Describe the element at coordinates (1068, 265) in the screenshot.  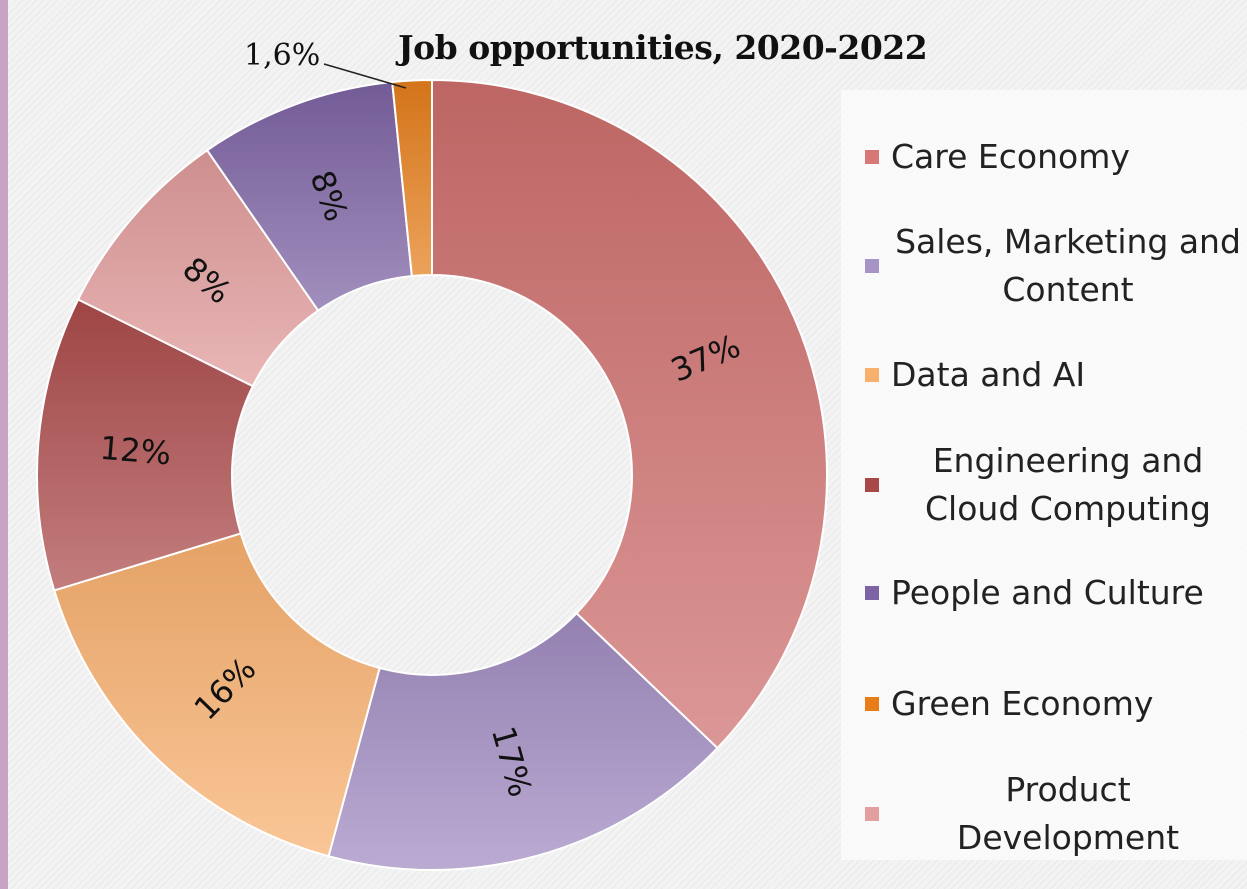
I see `legend-label: Sales, Marketing and Content` at that location.